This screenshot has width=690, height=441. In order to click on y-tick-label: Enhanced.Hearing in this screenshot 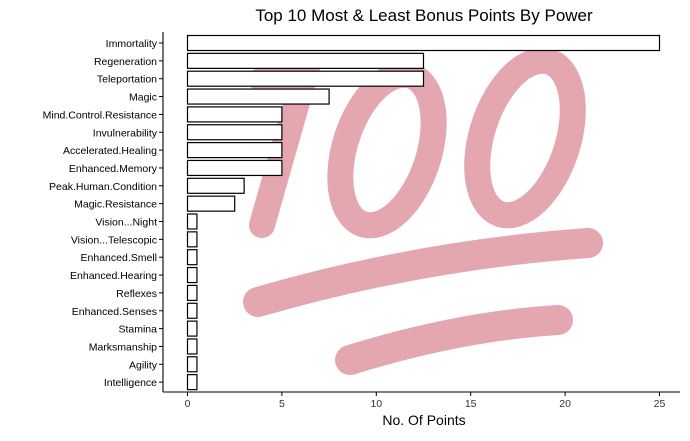, I will do `click(113, 276)`.